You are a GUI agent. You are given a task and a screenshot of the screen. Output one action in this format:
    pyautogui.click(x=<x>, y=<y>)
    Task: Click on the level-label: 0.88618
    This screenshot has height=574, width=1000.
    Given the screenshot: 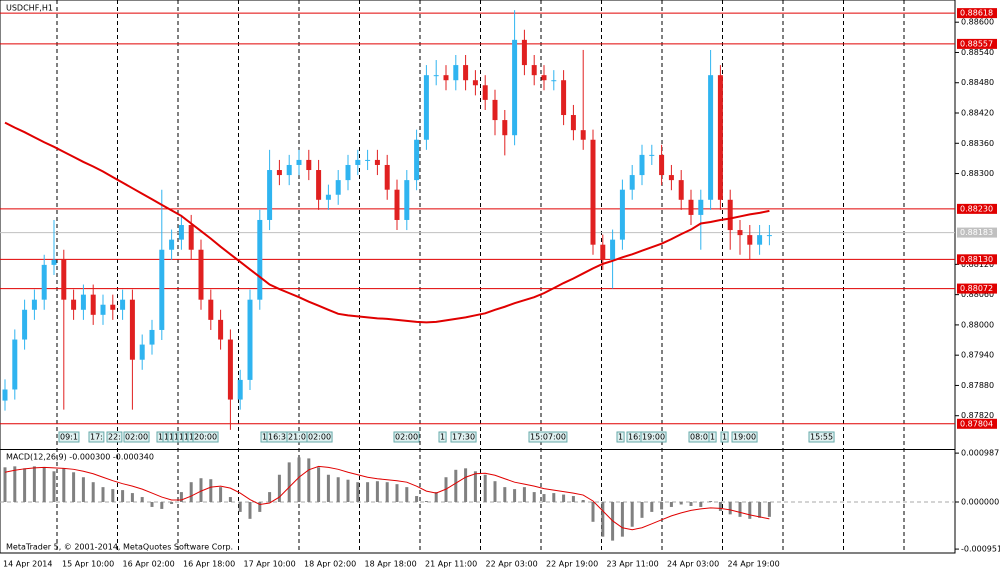 What is the action you would take?
    pyautogui.click(x=976, y=13)
    